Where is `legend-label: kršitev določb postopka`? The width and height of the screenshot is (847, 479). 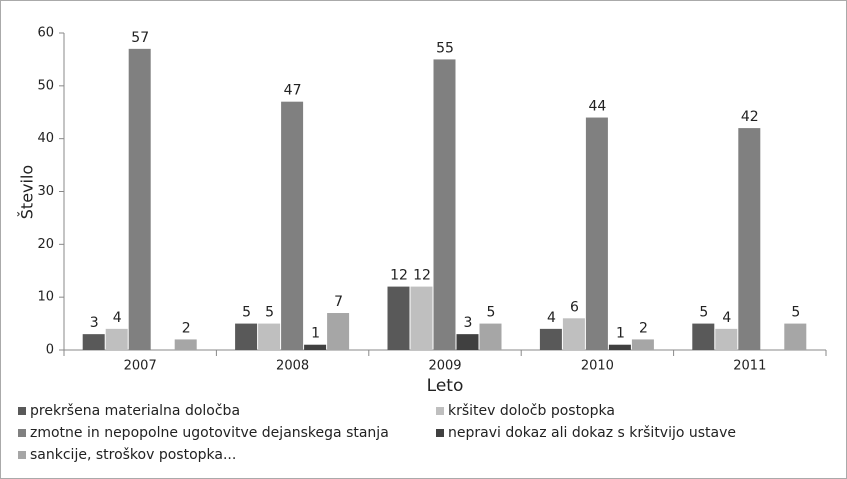
legend-label: kršitev določb postopka is located at coordinates (531, 411).